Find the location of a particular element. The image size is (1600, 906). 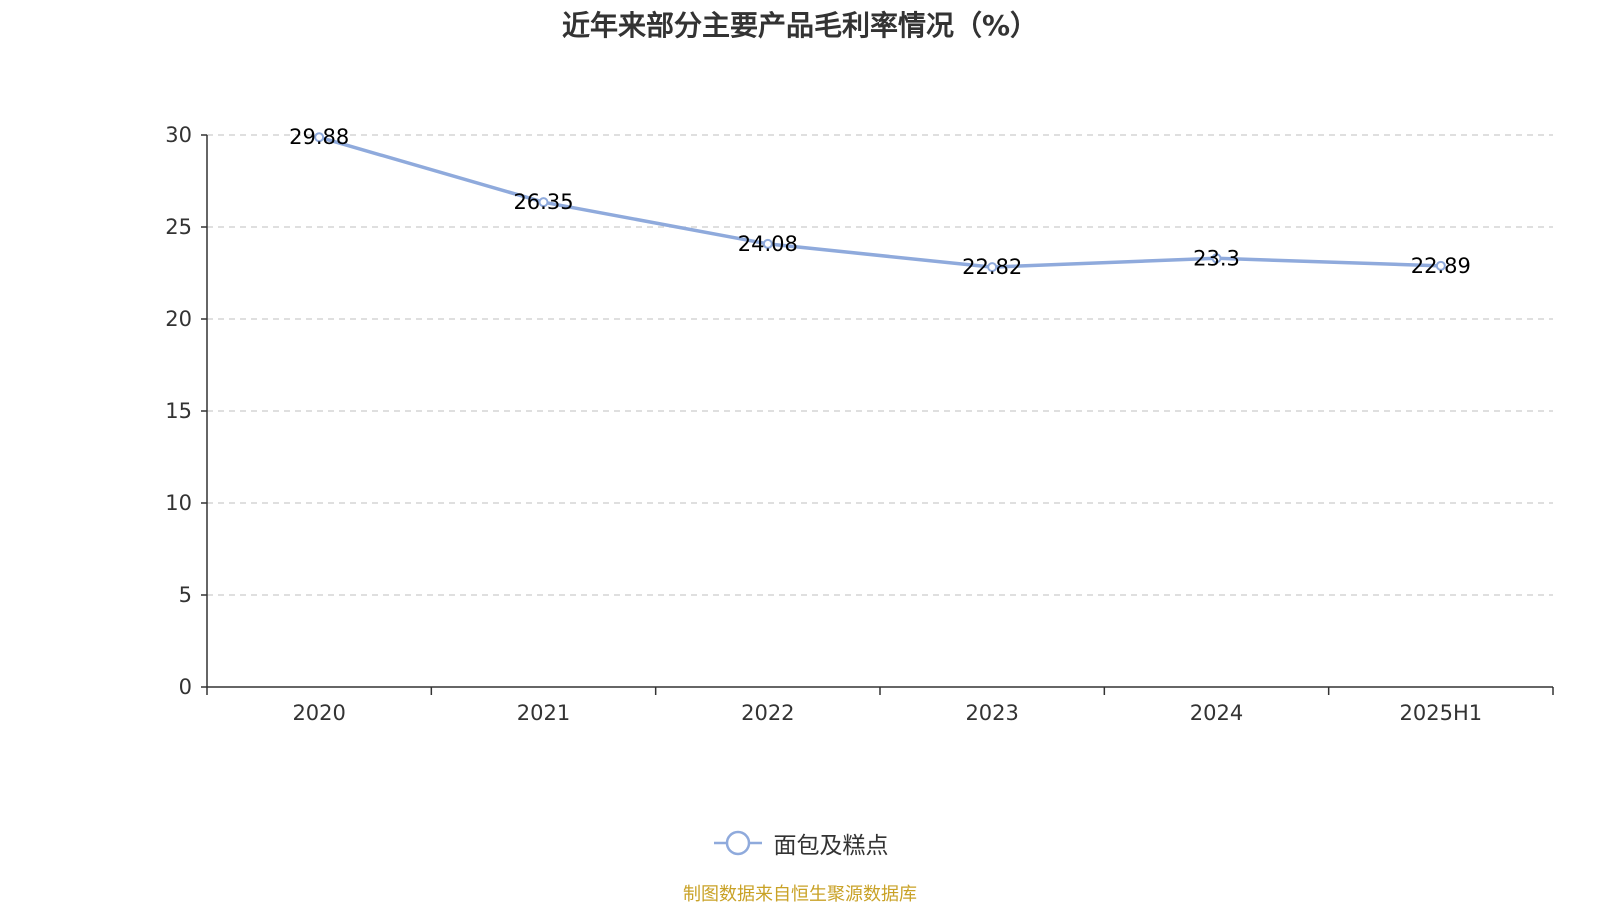

x-tick-label: 2022 is located at coordinates (767, 713).